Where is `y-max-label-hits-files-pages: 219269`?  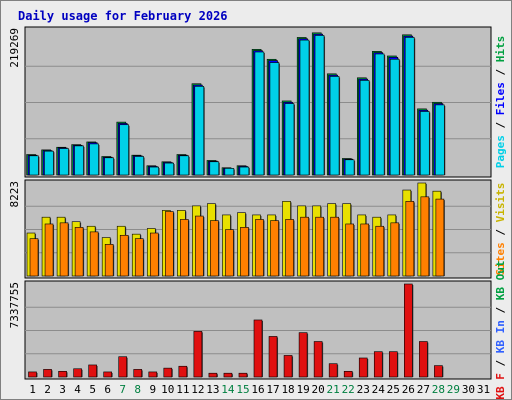 y-max-label-hits-files-pages: 219269 is located at coordinates (14, 48).